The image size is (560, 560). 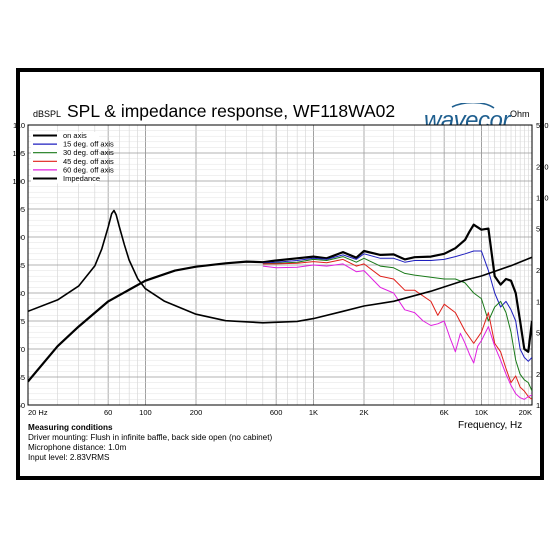 I want to click on x-axis-label: Frequency, Hz, so click(x=490, y=425).